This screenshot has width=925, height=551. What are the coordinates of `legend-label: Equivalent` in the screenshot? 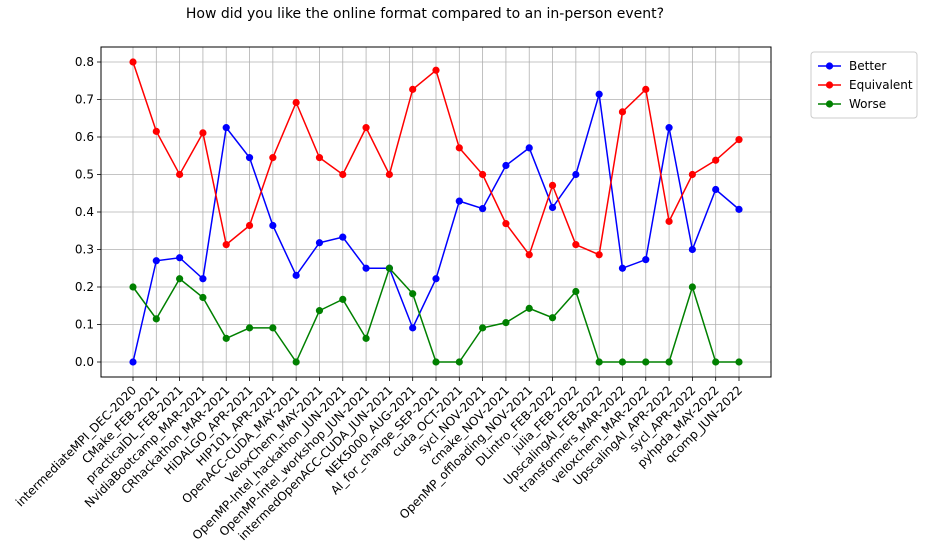 It's located at (881, 85).